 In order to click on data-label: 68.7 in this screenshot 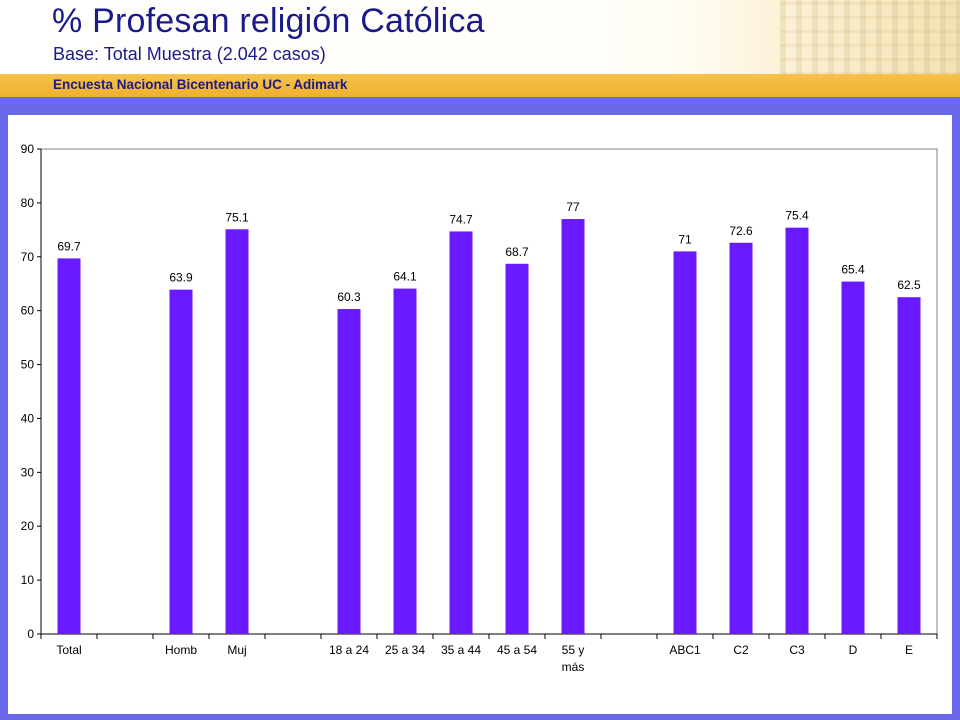, I will do `click(517, 252)`.